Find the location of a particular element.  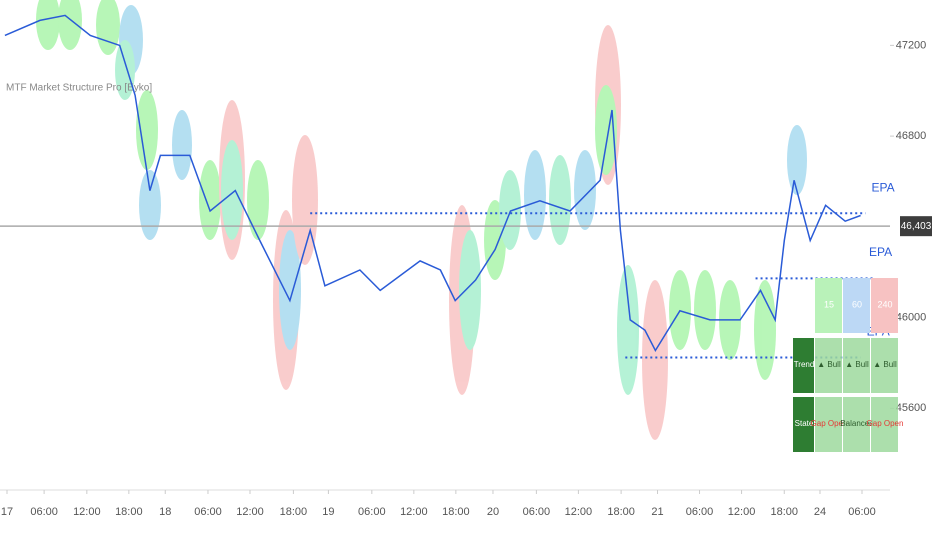

table-header-text: 15 is located at coordinates (829, 304).